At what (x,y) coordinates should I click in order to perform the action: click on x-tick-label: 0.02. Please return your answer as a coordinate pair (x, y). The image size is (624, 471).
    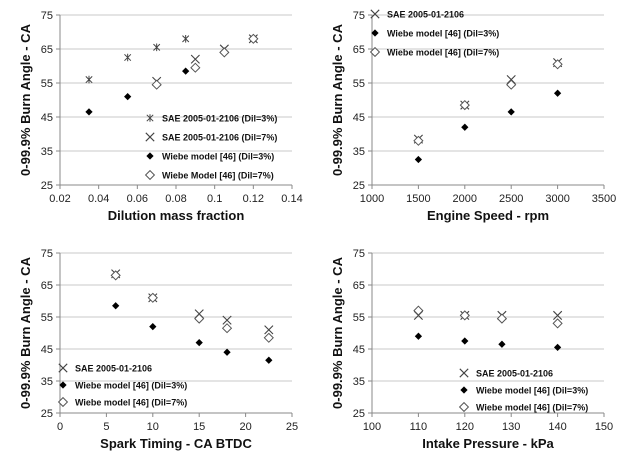
    Looking at the image, I should click on (59, 199).